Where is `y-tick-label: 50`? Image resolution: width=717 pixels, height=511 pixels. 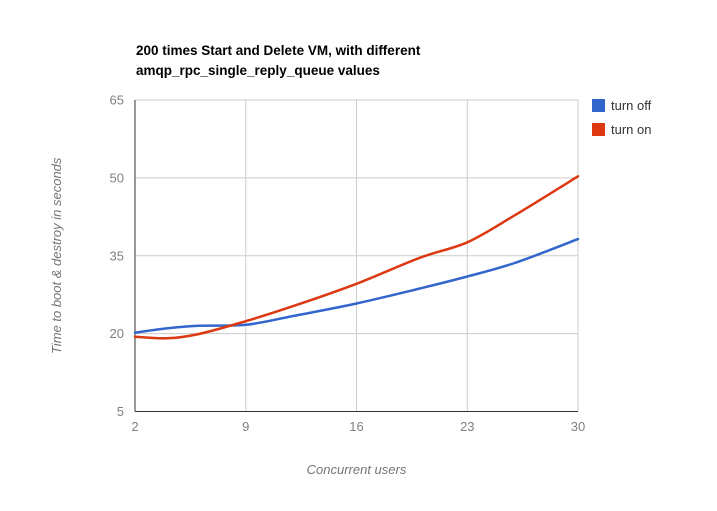
y-tick-label: 50 is located at coordinates (117, 177).